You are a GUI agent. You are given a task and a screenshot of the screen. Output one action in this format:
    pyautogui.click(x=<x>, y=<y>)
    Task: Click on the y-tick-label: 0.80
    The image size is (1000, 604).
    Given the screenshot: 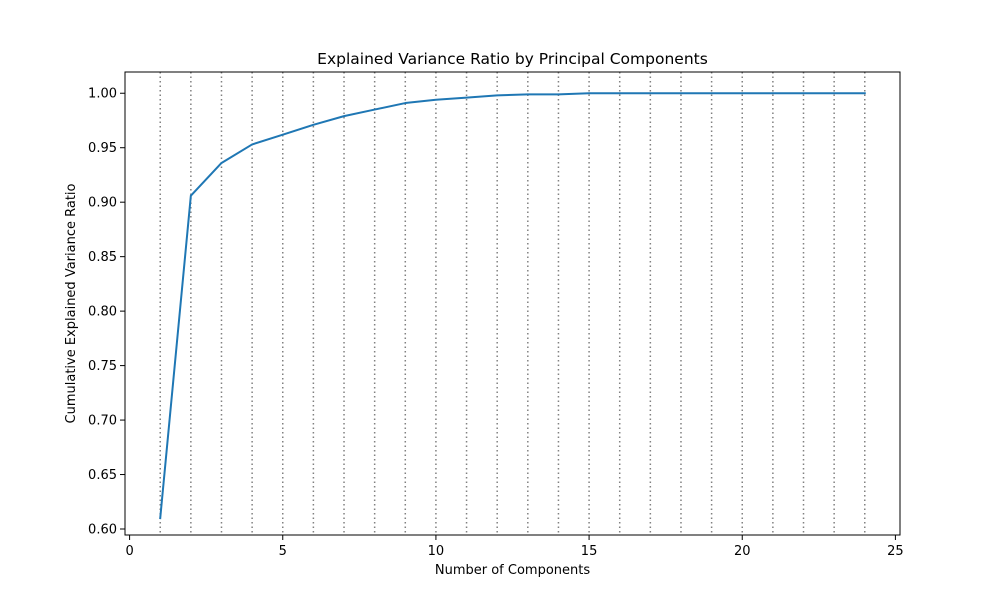 What is the action you would take?
    pyautogui.click(x=102, y=312)
    